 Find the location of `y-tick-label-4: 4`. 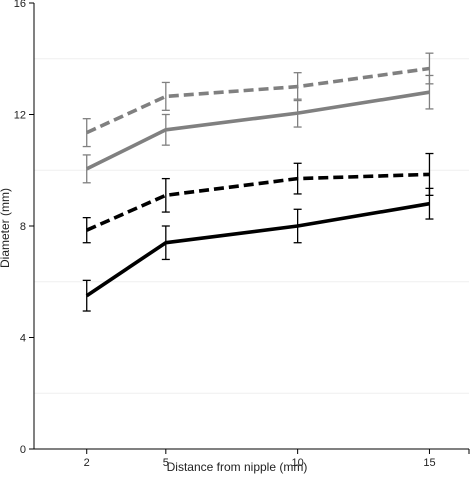

y-tick-label-4: 4 is located at coordinates (23, 339).